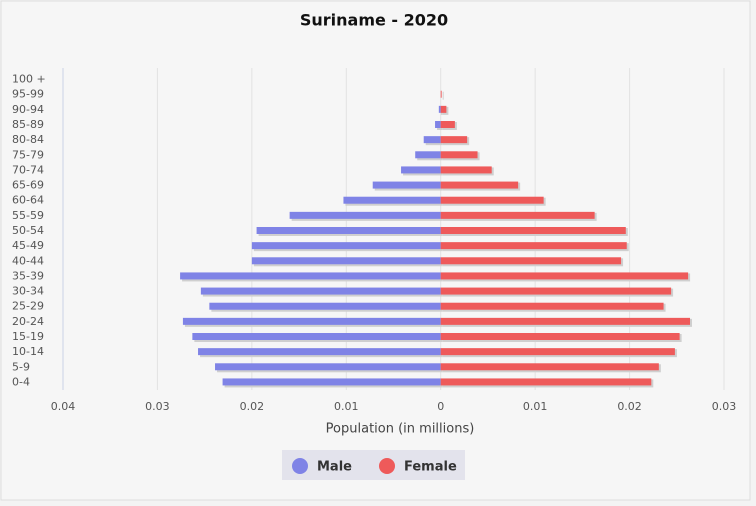 The width and height of the screenshot is (756, 506). What do you see at coordinates (28, 139) in the screenshot?
I see `y-tick-label: 80-84` at bounding box center [28, 139].